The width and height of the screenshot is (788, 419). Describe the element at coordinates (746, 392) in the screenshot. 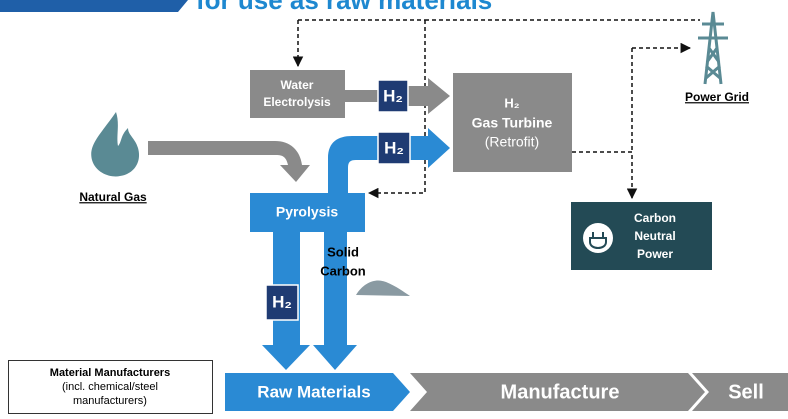

I see `flow-label: Sell` at that location.